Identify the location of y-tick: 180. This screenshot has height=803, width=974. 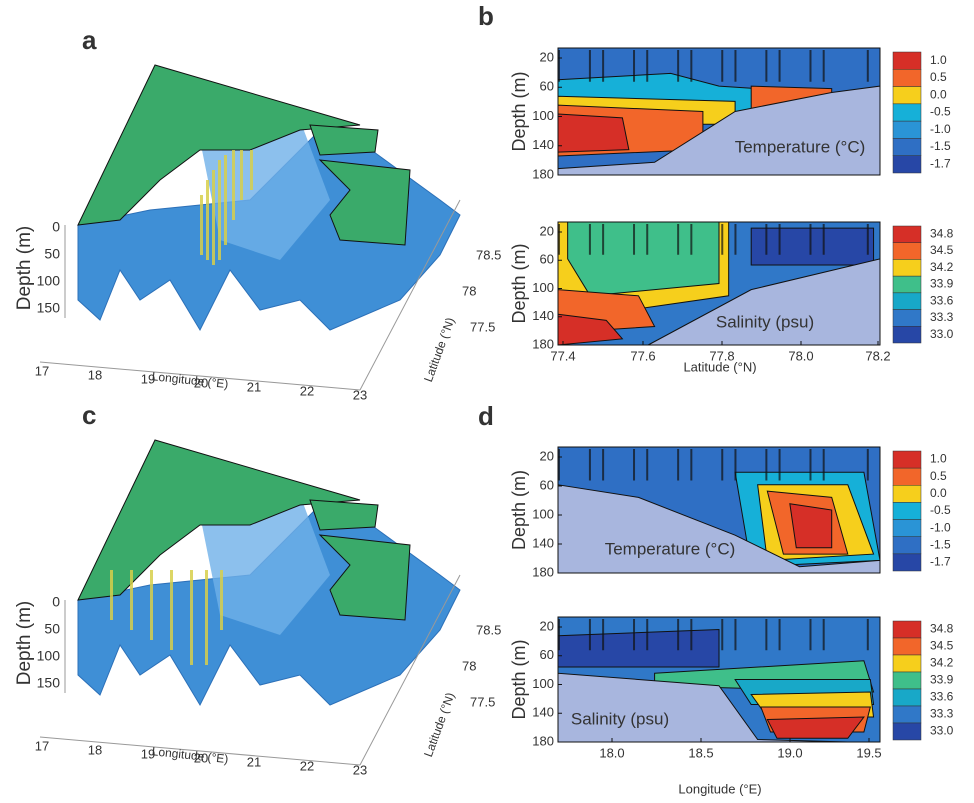
(543, 571).